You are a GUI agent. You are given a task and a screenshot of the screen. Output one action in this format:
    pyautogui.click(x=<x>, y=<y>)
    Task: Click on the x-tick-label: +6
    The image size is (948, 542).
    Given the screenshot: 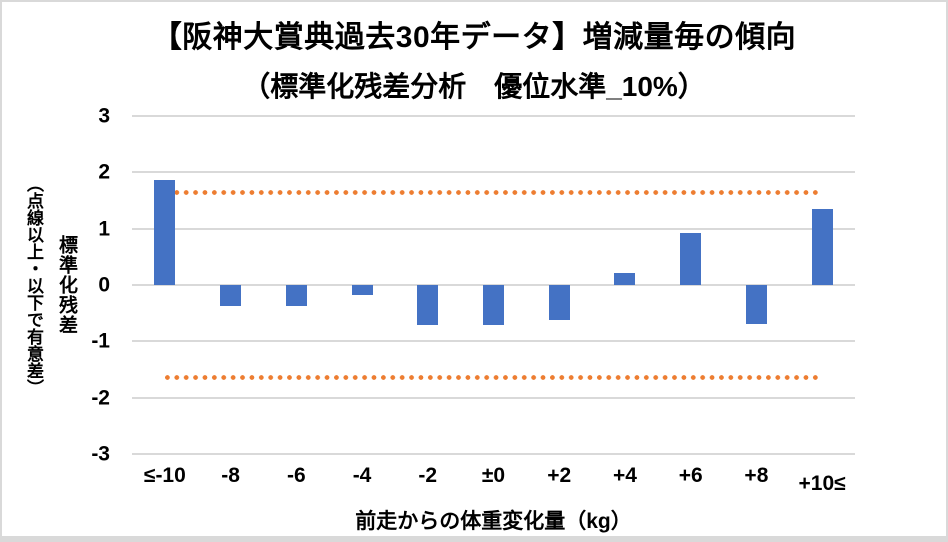 What is the action you would take?
    pyautogui.click(x=690, y=475)
    